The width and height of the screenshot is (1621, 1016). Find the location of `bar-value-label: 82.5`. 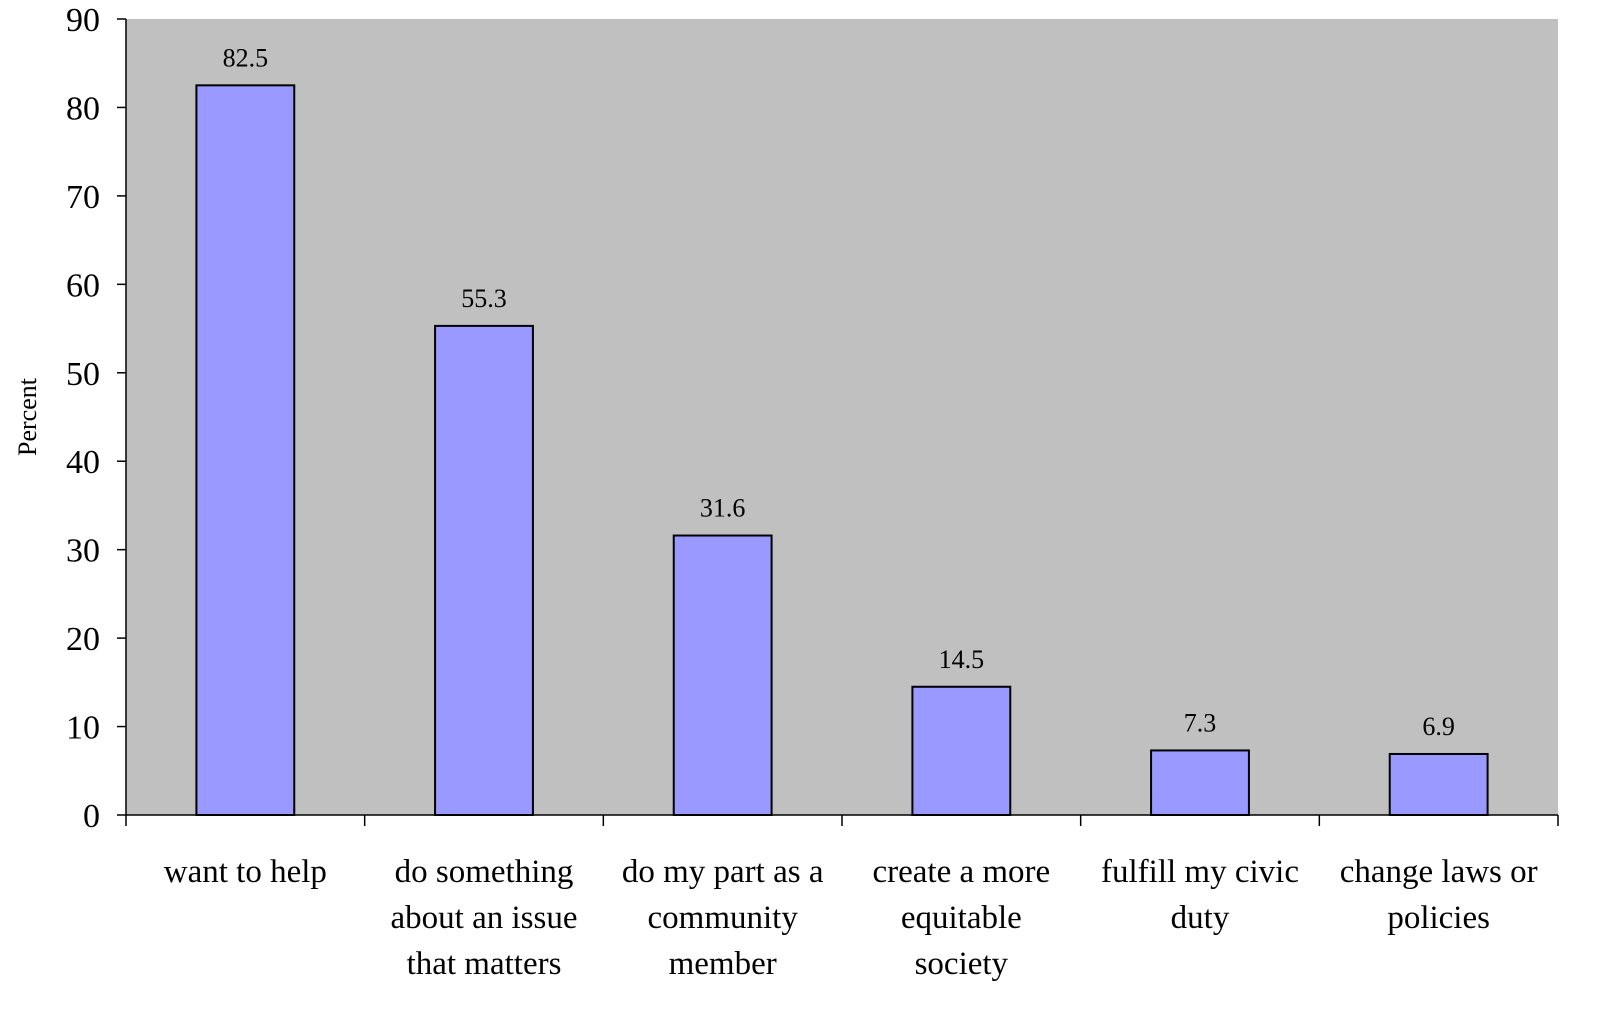

bar-value-label: 82.5 is located at coordinates (246, 57).